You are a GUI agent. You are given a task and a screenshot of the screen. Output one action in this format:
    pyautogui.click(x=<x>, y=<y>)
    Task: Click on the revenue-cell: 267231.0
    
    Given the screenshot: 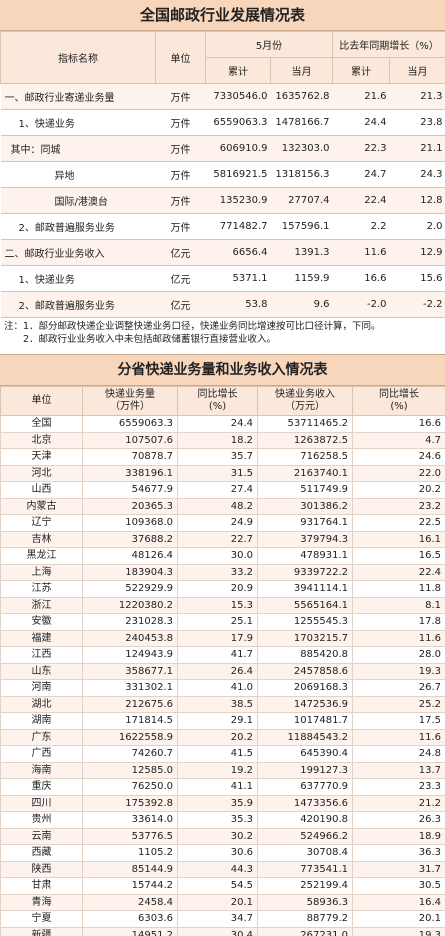 What is the action you would take?
    pyautogui.click(x=305, y=931)
    